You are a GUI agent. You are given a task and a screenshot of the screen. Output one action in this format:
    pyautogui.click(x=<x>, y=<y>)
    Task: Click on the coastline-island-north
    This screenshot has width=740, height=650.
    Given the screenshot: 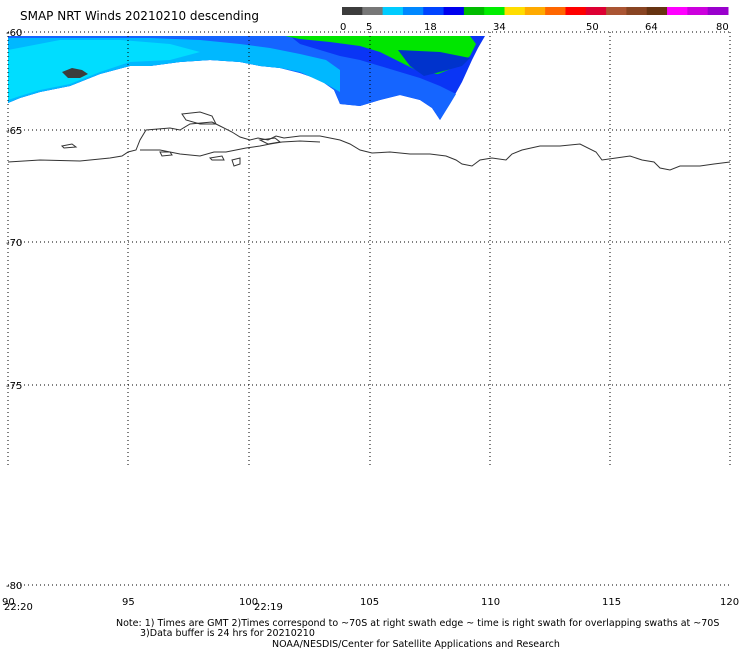 What is the action you would take?
    pyautogui.click(x=199, y=118)
    